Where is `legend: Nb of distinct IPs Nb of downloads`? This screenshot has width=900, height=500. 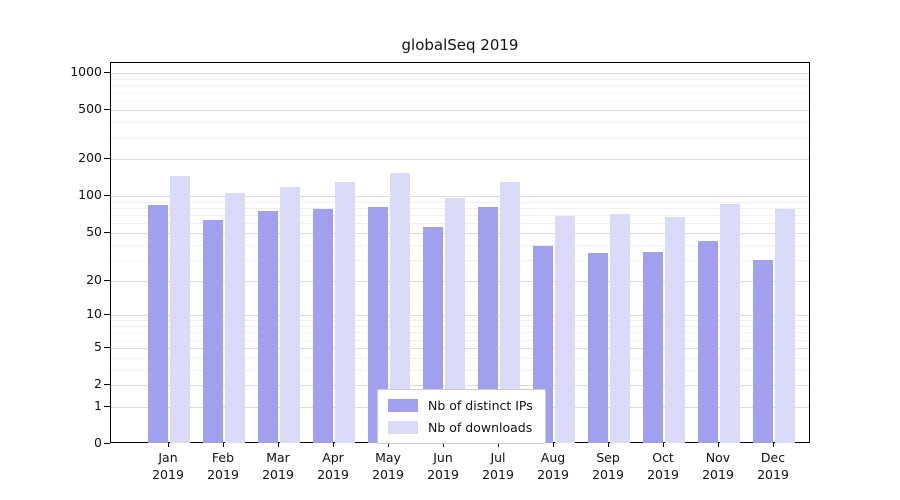
legend: Nb of distinct IPs Nb of downloads is located at coordinates (461, 416).